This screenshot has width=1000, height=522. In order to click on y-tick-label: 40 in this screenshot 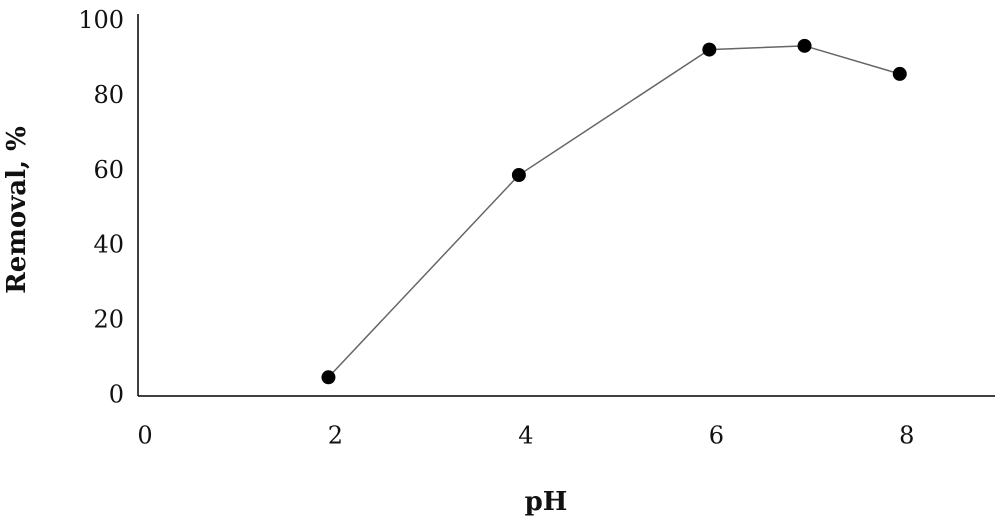, I will do `click(108, 245)`.